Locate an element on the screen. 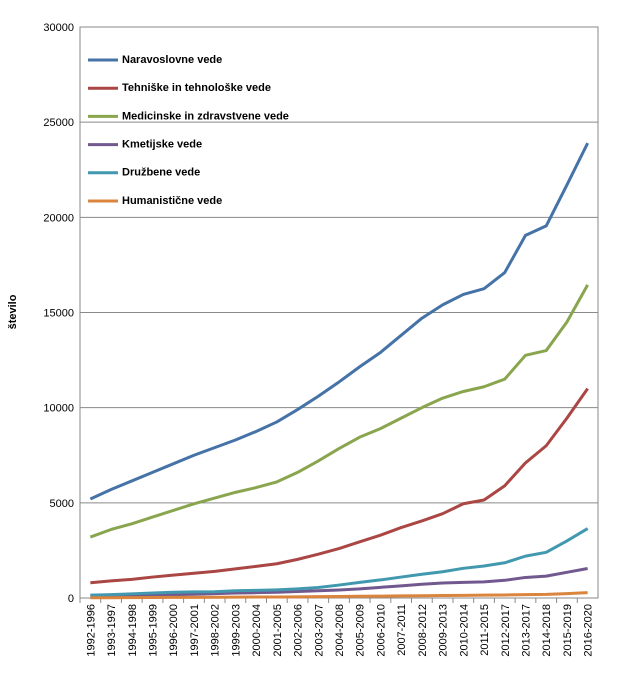 The width and height of the screenshot is (626, 694). x-tick-label: 2008-2012 is located at coordinates (423, 630).